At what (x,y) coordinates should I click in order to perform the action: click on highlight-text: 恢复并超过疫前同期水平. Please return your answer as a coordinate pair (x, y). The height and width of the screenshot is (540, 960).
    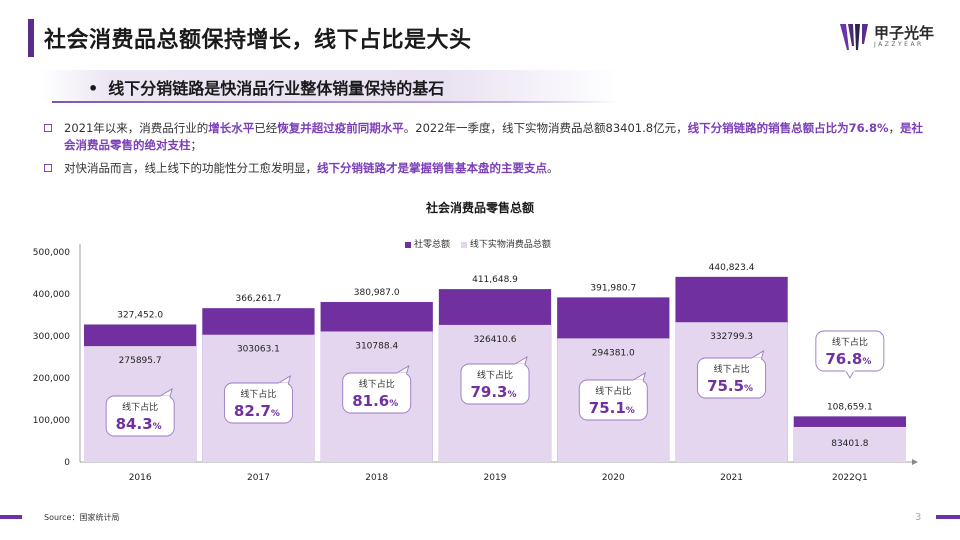
    Looking at the image, I should click on (340, 128).